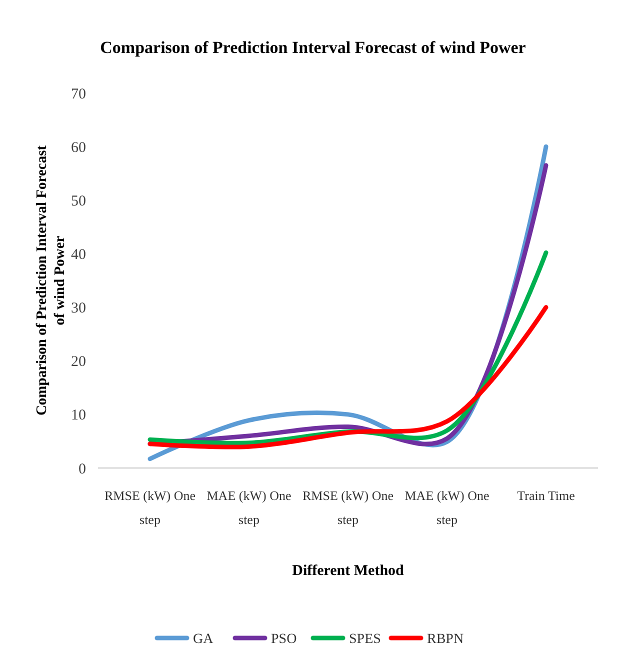 Image resolution: width=618 pixels, height=669 pixels. What do you see at coordinates (365, 639) in the screenshot?
I see `legend-label: SPES` at bounding box center [365, 639].